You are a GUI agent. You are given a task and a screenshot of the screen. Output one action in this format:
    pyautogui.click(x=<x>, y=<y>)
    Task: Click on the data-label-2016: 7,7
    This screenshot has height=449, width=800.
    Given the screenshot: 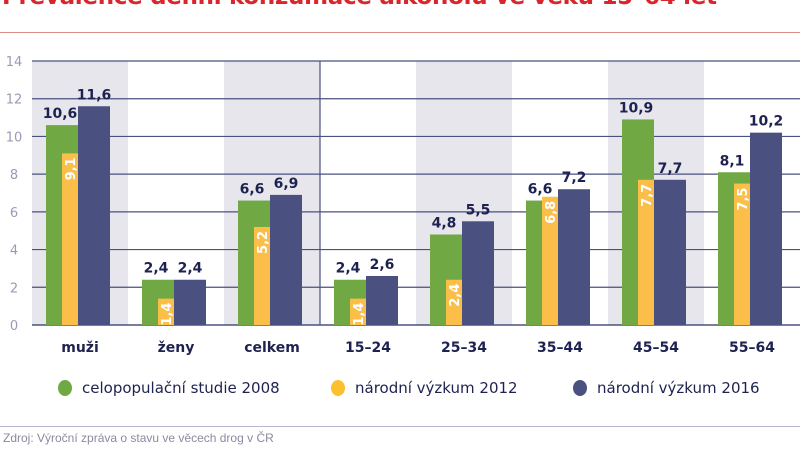 What is the action you would take?
    pyautogui.click(x=670, y=169)
    